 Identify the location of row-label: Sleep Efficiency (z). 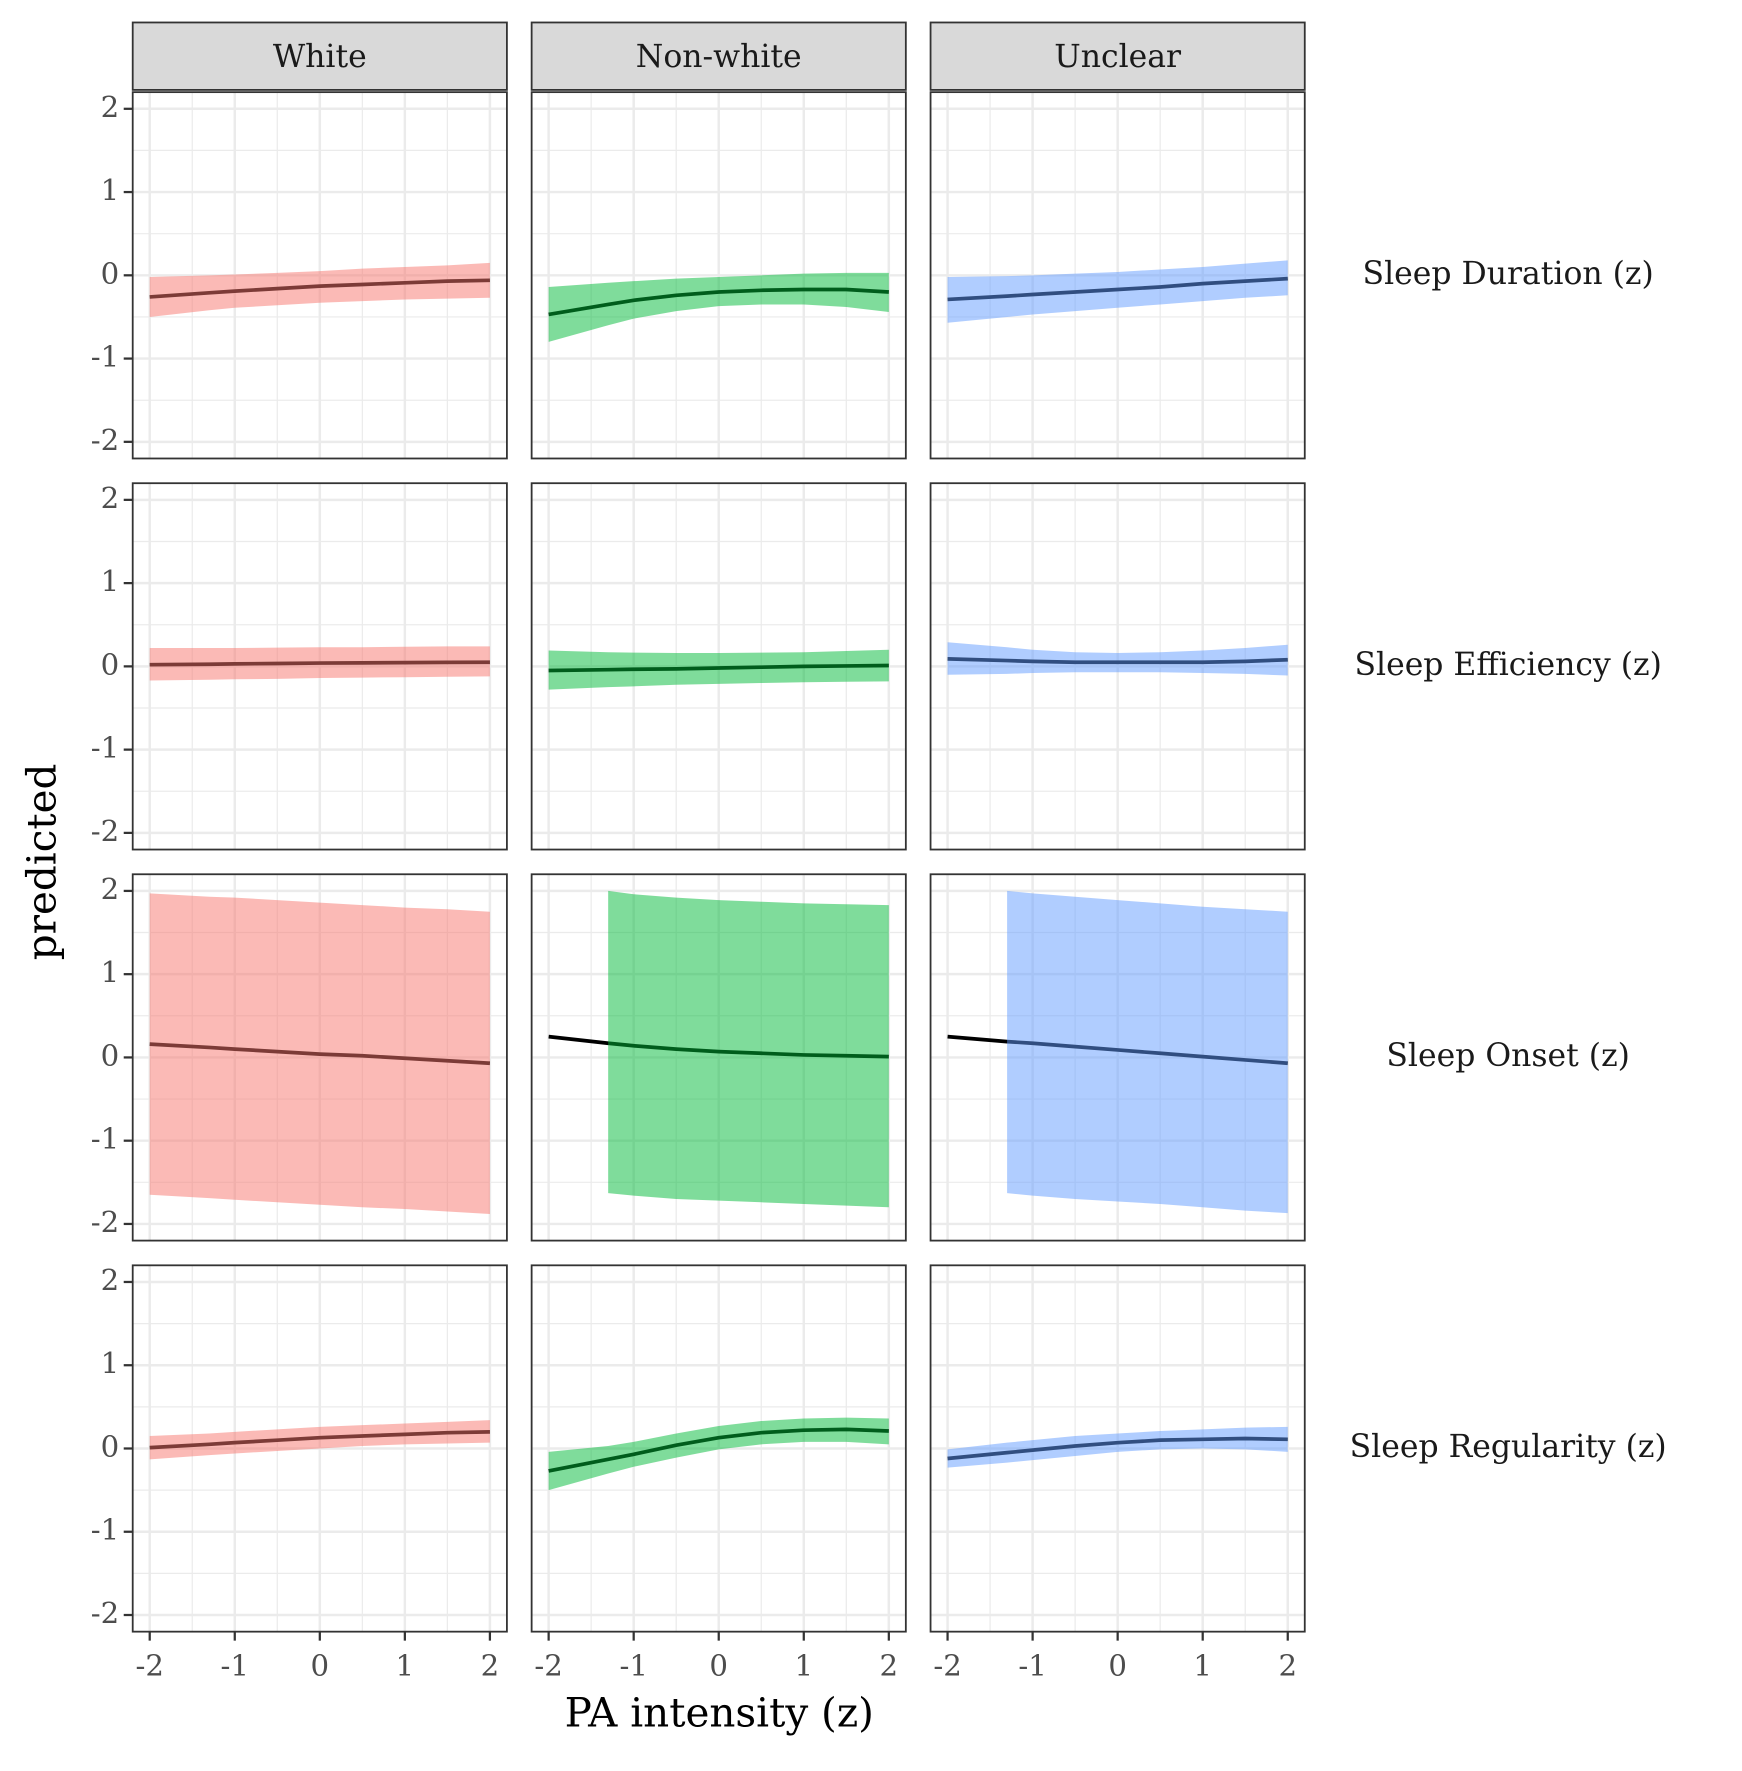
(1507, 665).